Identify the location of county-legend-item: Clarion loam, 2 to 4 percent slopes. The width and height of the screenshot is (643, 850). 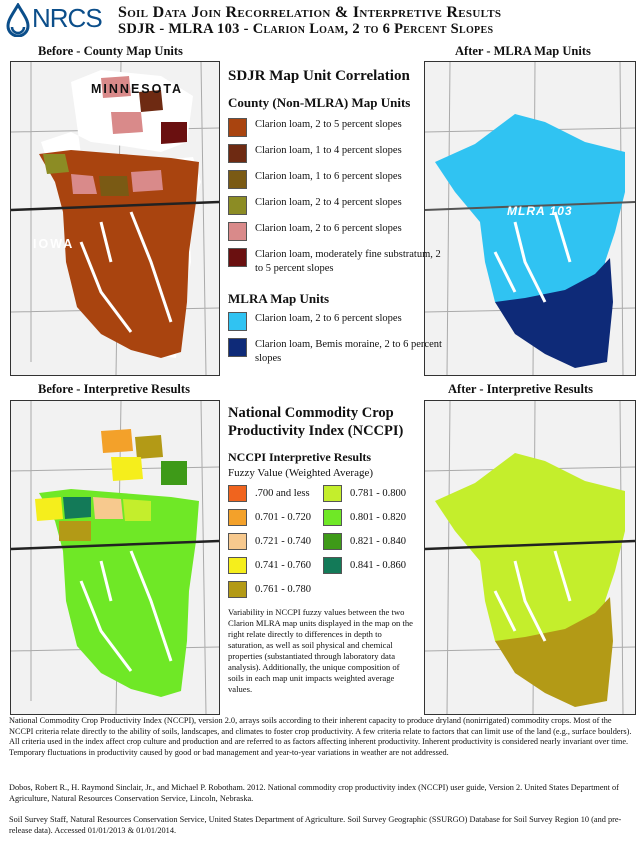
(336, 205).